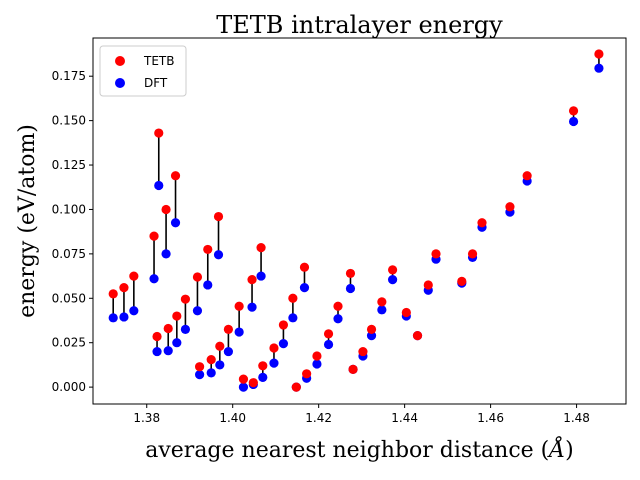 This screenshot has height=480, width=640. I want to click on x-tick-label-1: 1.40, so click(232, 418).